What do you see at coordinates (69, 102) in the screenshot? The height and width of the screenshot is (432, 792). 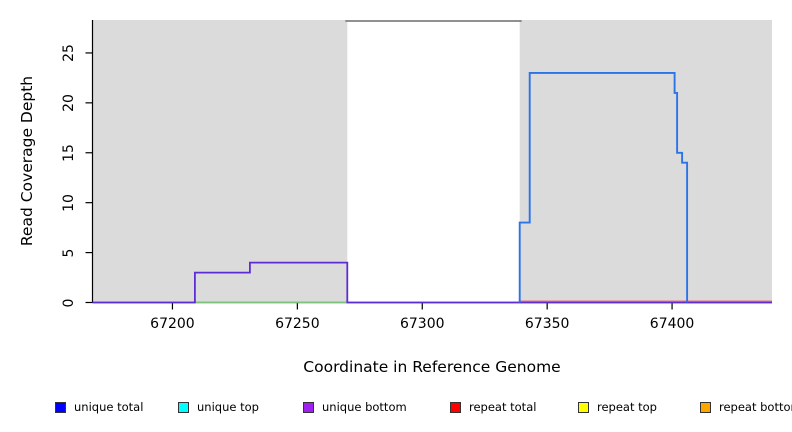 I see `y-tick-label: 20` at bounding box center [69, 102].